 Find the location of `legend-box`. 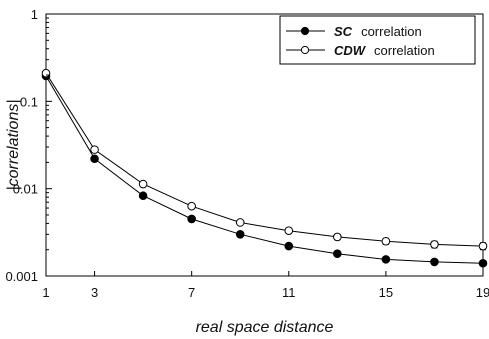

legend-box is located at coordinates (377, 40).